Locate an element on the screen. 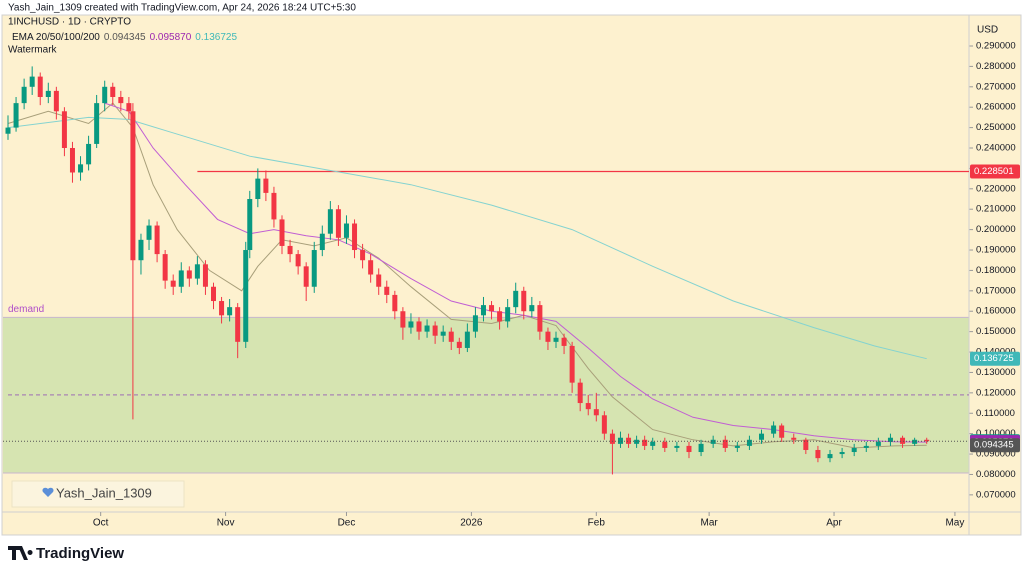 The height and width of the screenshot is (579, 1024). x-tick-label: Oct is located at coordinates (101, 523).